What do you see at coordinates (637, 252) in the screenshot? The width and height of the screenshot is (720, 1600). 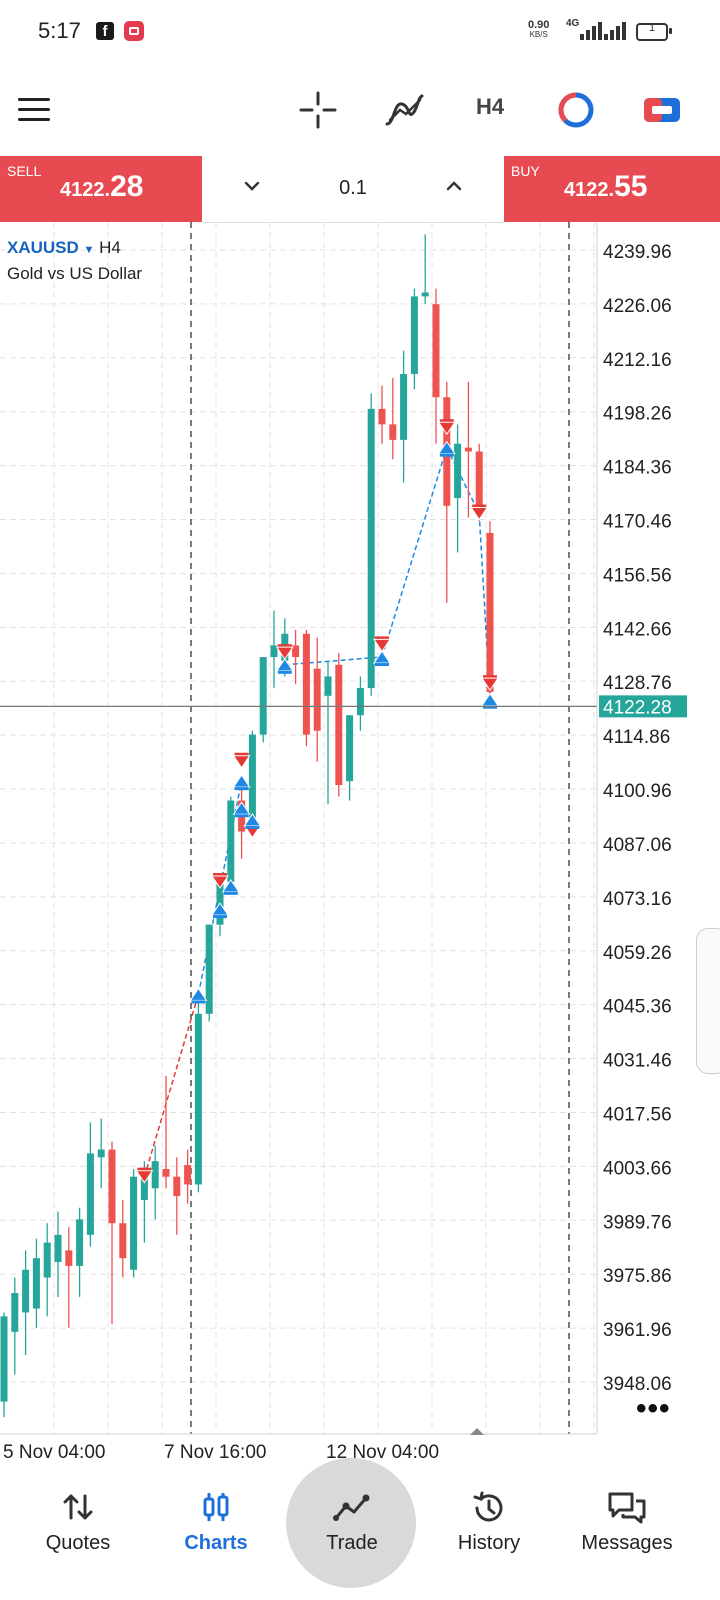 I see `price-tick-label: 4239.96` at bounding box center [637, 252].